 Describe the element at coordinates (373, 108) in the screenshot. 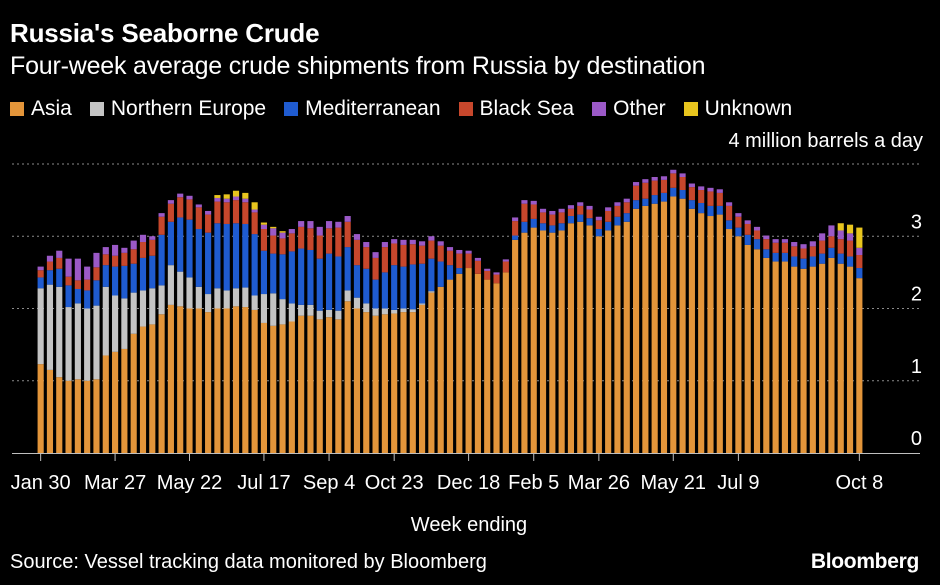

I see `legend-label: Mediterranean` at that location.